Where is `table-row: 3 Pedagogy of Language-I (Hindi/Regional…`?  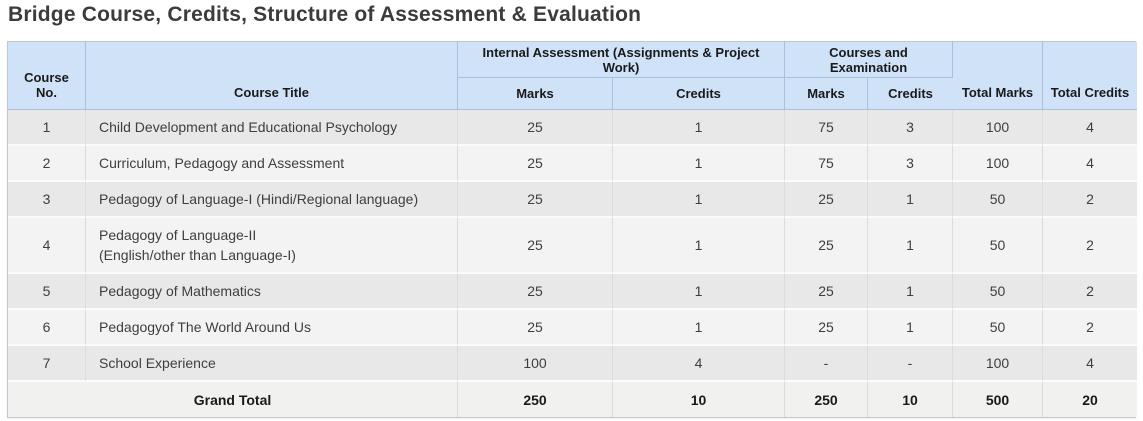 table-row: 3 Pedagogy of Language-I (Hindi/Regional… is located at coordinates (572, 200).